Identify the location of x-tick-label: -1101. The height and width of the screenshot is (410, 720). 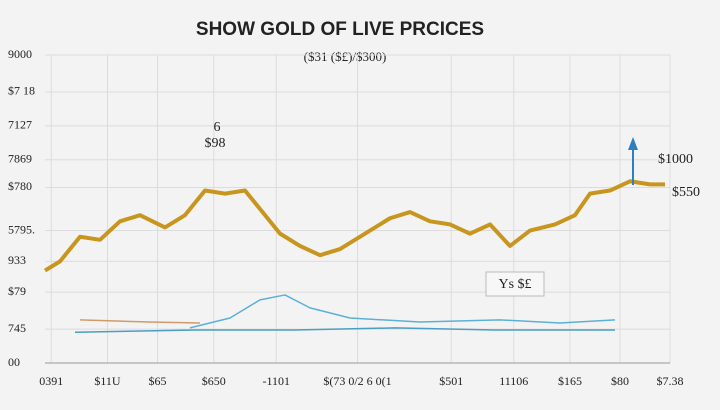
(276, 381).